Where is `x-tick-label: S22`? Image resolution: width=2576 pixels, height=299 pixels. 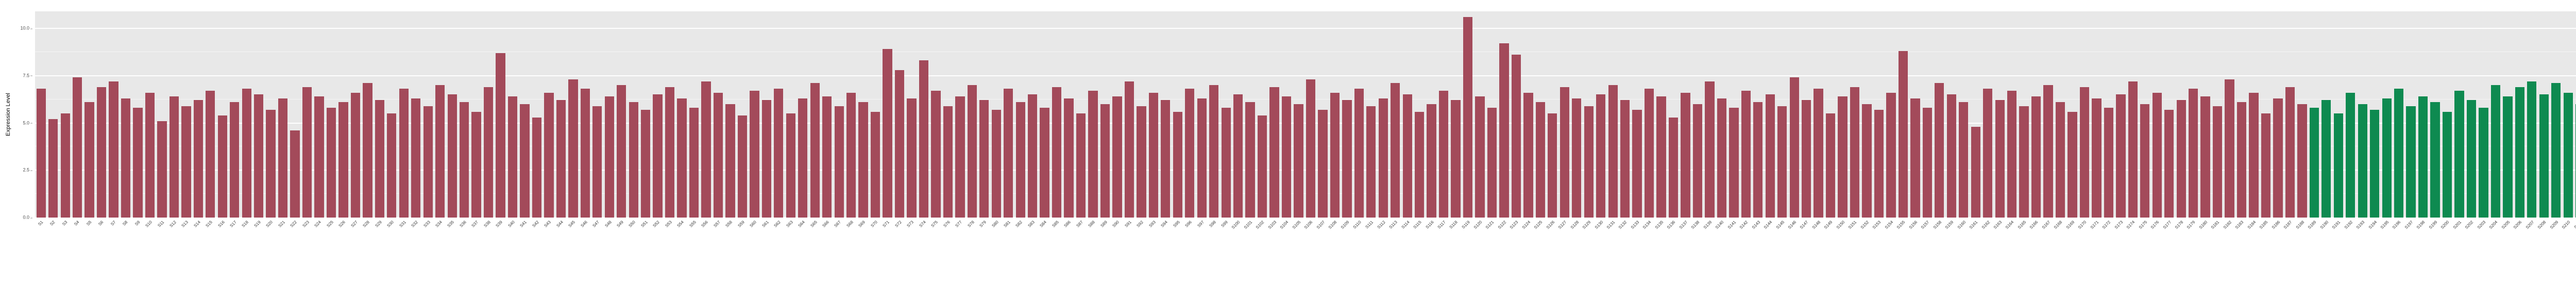 x-tick-label: S22 is located at coordinates (293, 224).